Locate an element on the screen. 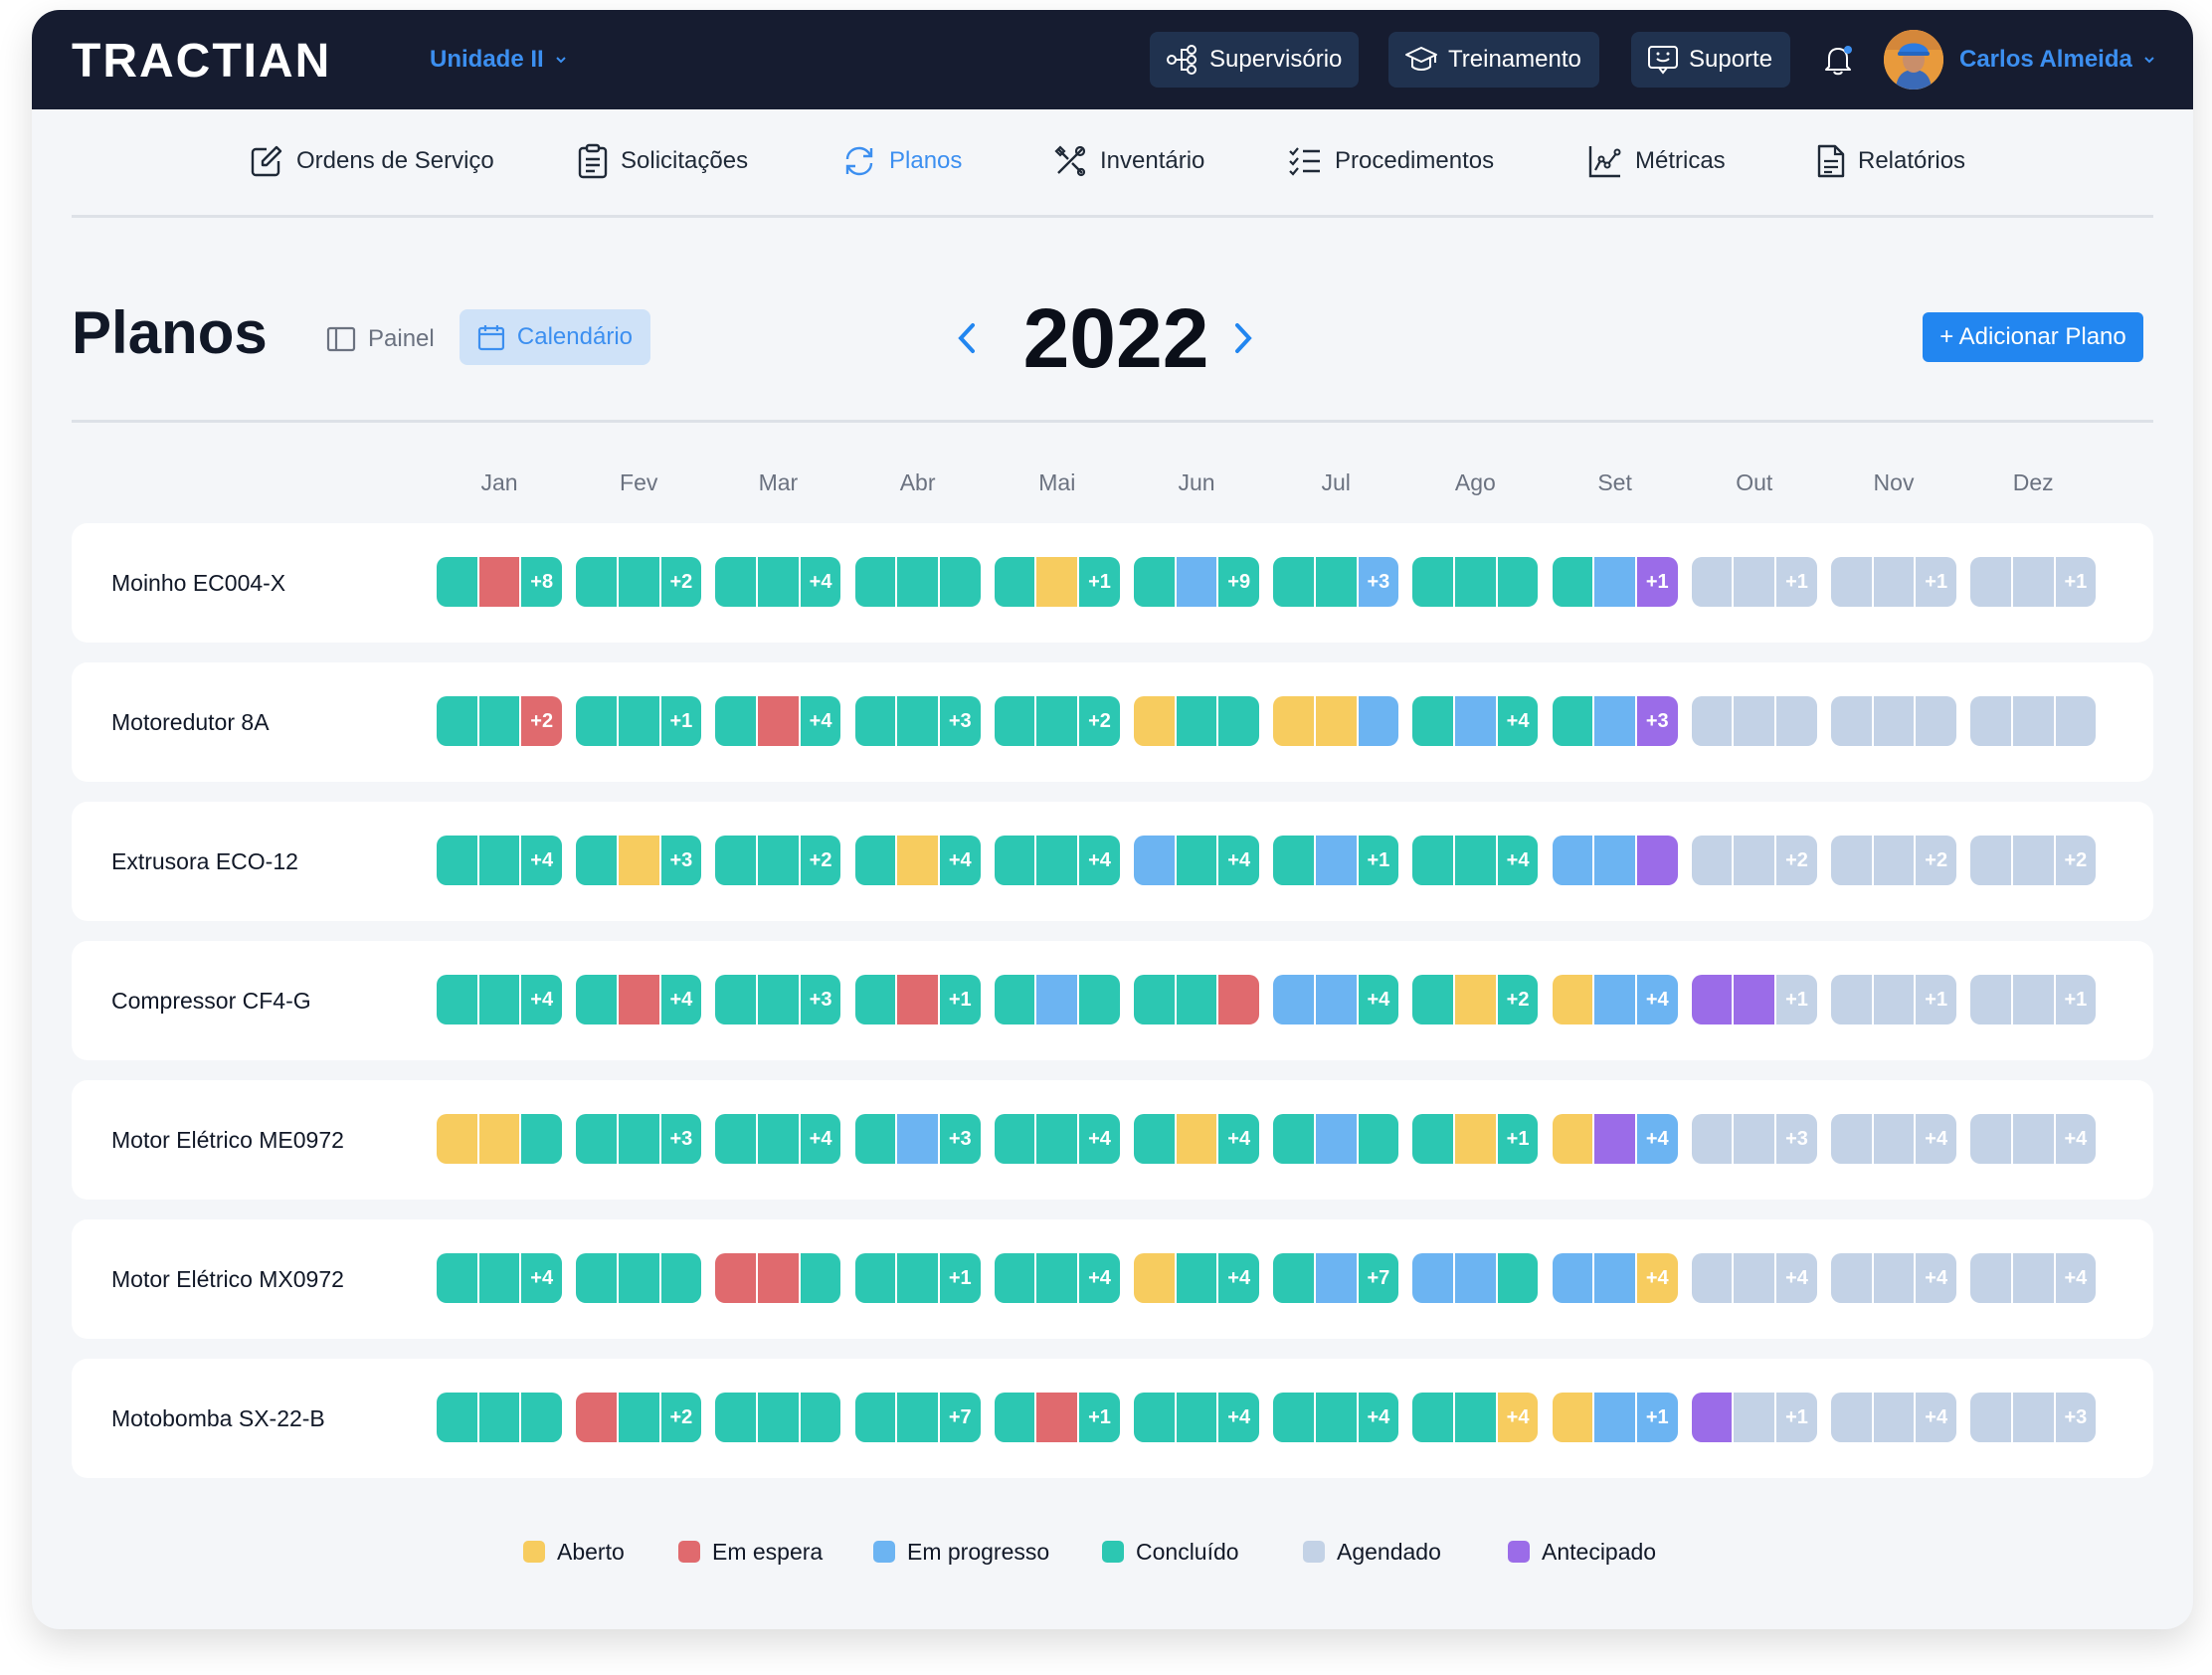 The height and width of the screenshot is (1675, 2212). asset-name: Compressor CF4-G is located at coordinates (211, 1001).